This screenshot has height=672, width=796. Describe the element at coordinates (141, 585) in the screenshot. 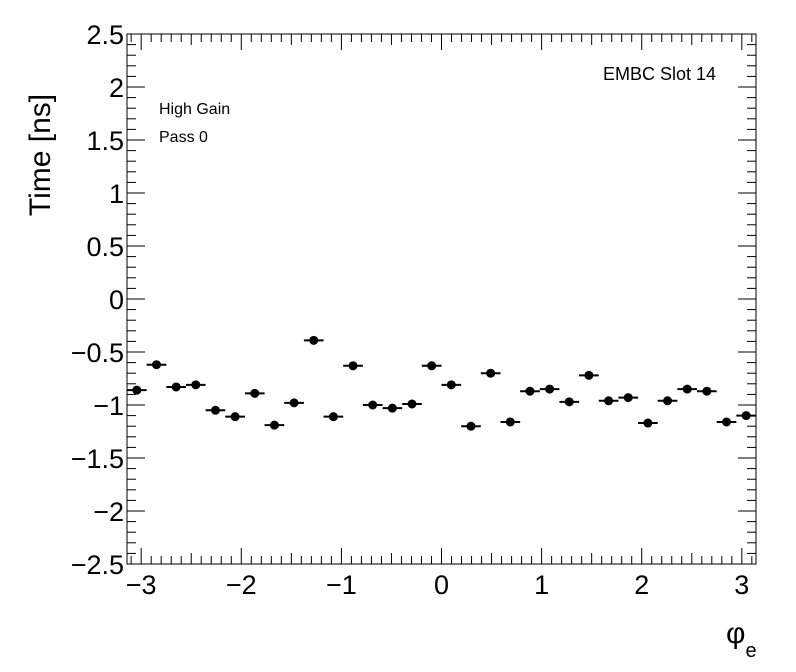

I see `x-tick-label: −3` at that location.